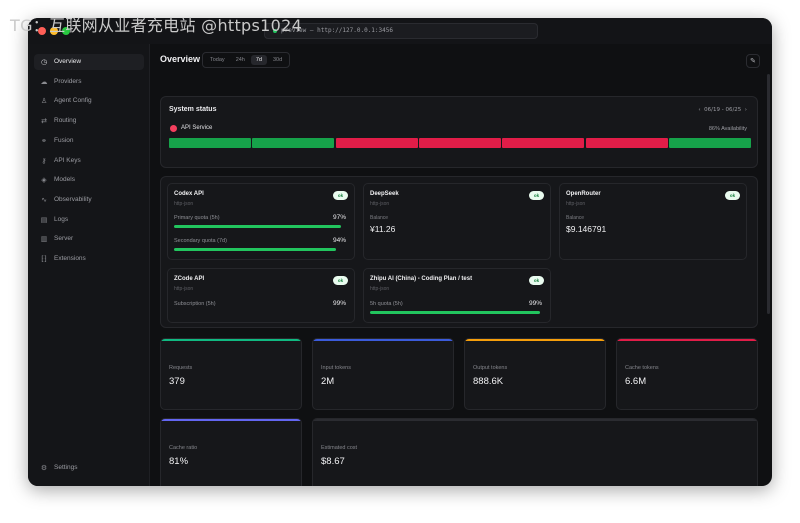  Describe the element at coordinates (66, 467) in the screenshot. I see `sidebar-item-label: Settings` at that location.